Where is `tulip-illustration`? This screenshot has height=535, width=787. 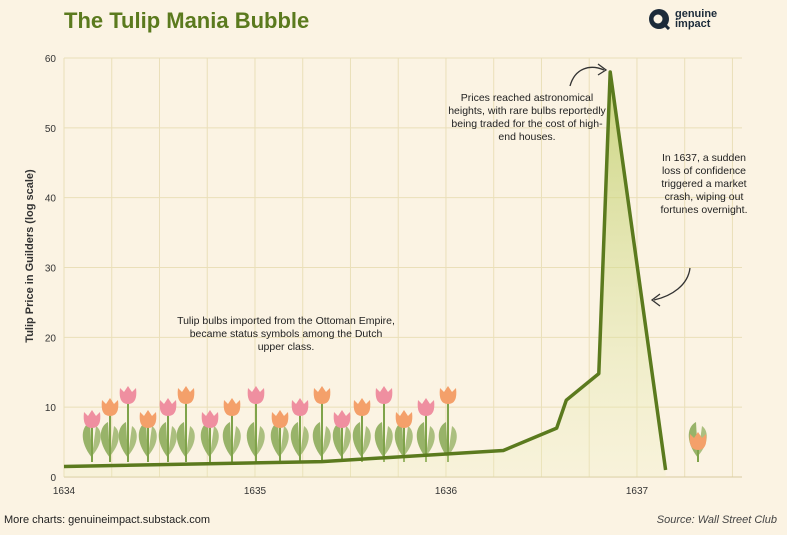 tulip-illustration is located at coordinates (394, 424).